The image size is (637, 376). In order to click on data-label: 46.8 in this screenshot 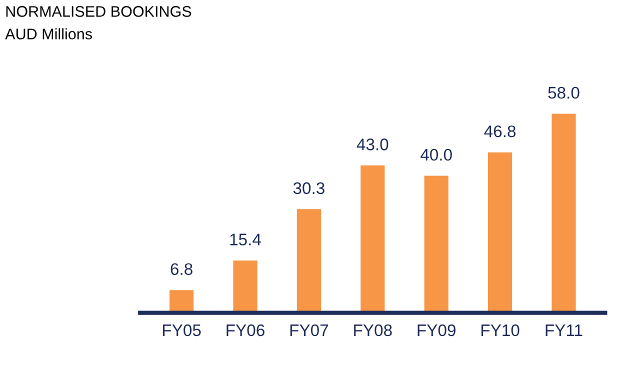, I will do `click(500, 131)`.